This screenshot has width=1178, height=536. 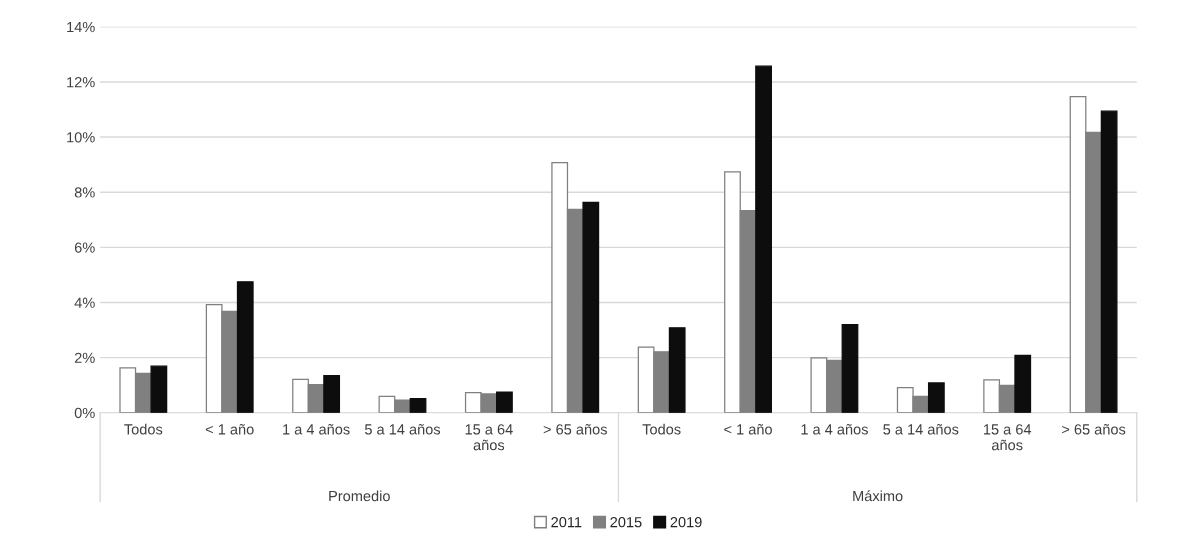 I want to click on y-tick-label: 6%, so click(x=84, y=247).